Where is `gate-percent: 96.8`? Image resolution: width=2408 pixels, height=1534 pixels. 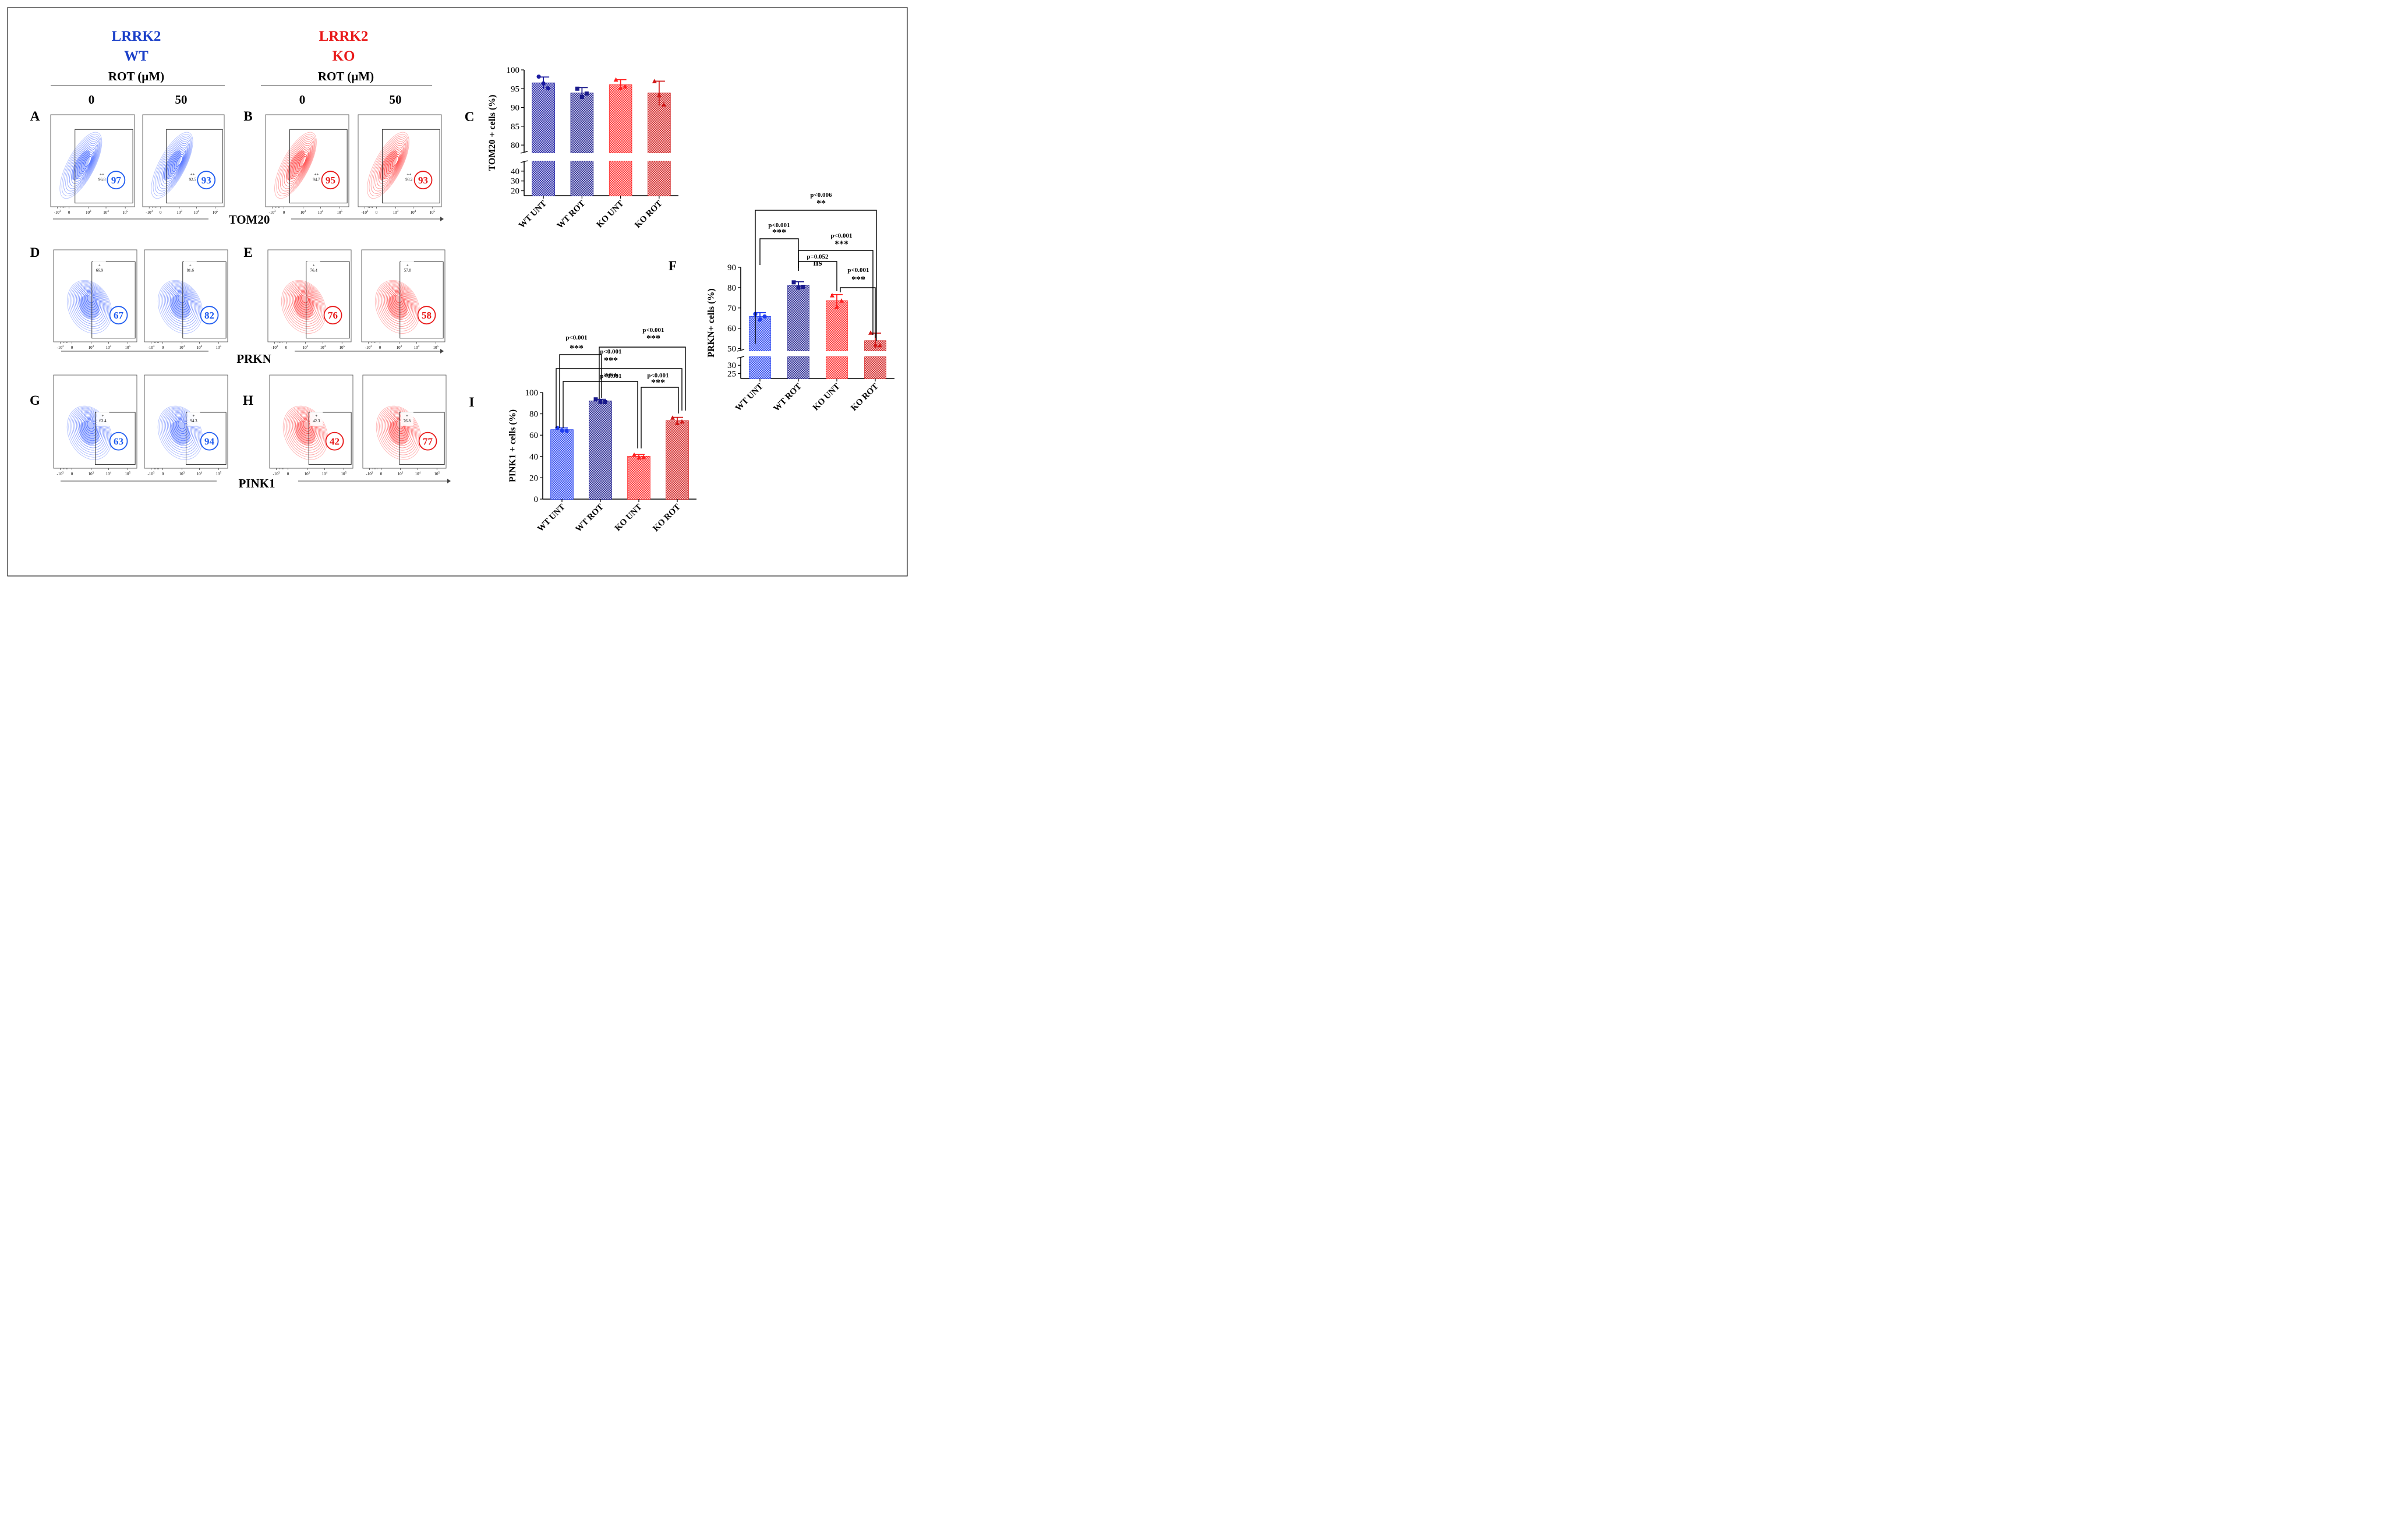
gate-percent: 96.8 is located at coordinates (102, 179).